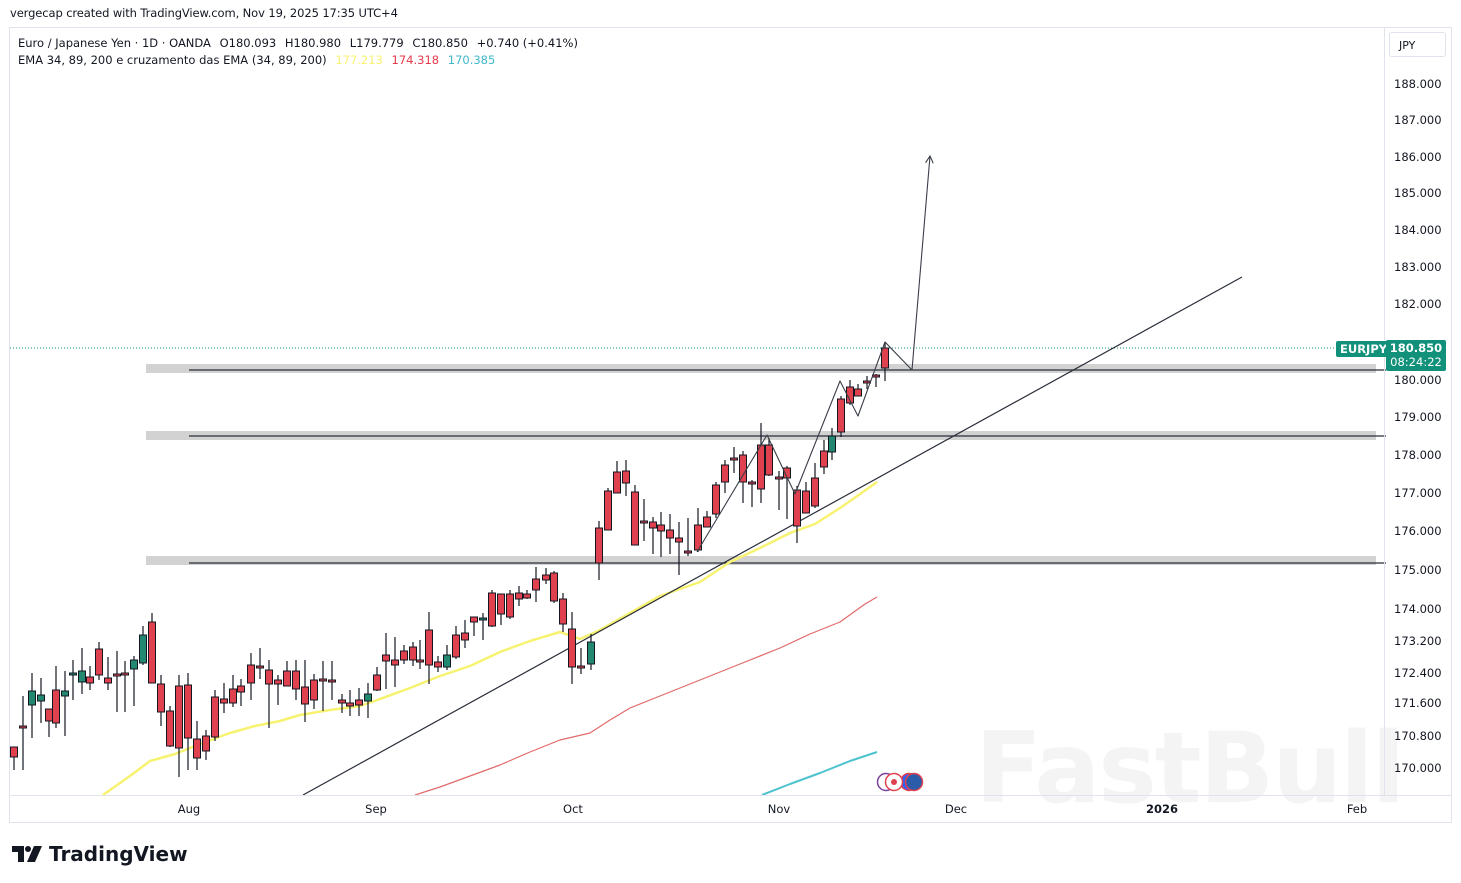 This screenshot has width=1461, height=883. I want to click on ema200-value: 170.385, so click(471, 60).